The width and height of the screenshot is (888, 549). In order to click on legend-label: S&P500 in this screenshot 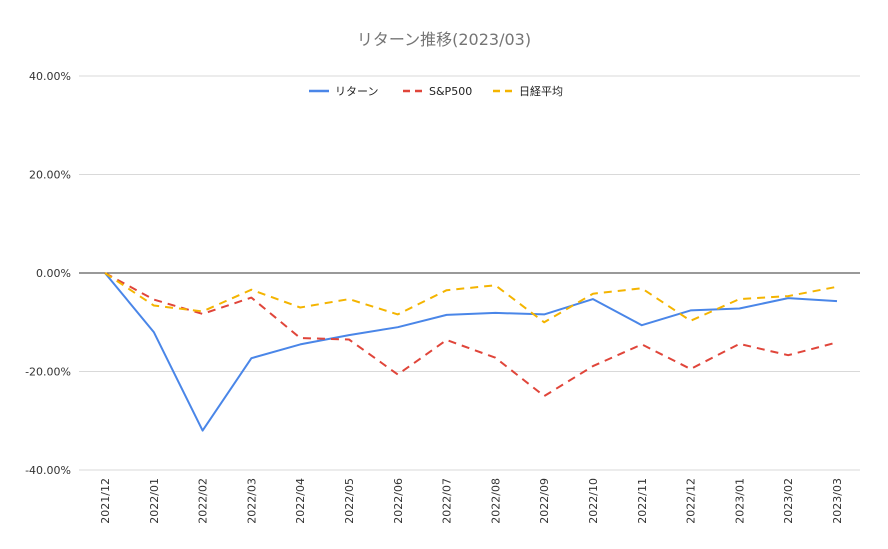, I will do `click(450, 91)`.